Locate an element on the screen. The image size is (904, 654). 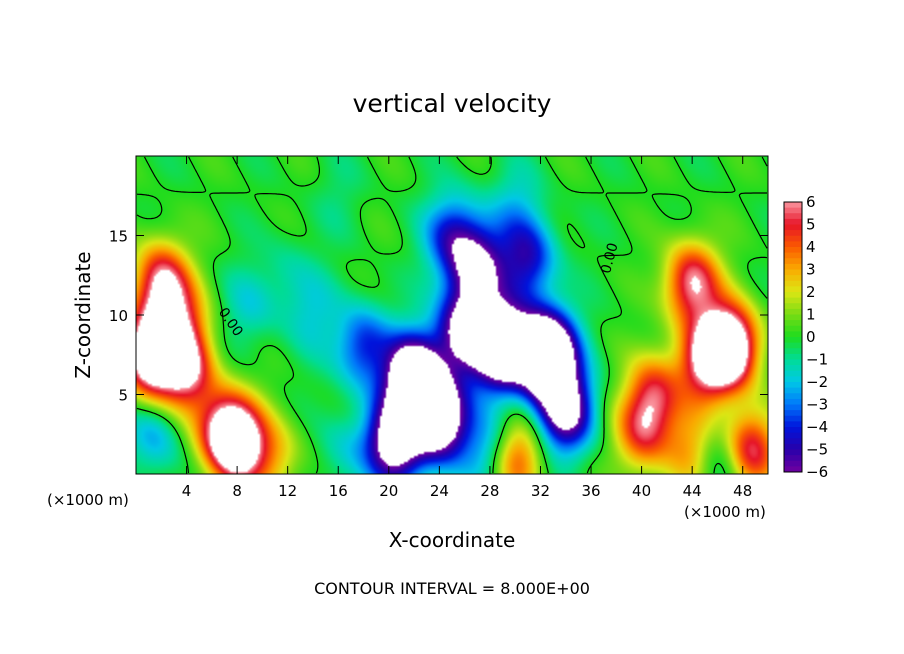
x-tick-label: 40 is located at coordinates (641, 491).